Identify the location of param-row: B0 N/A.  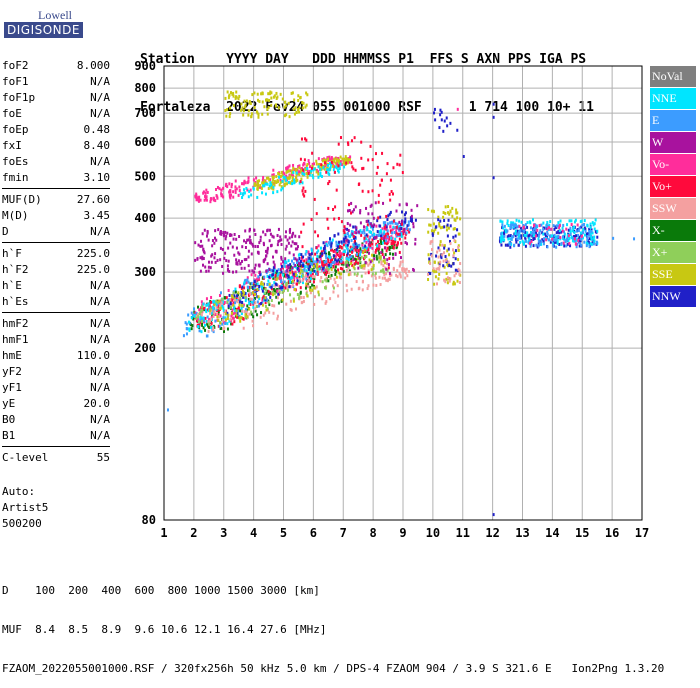
(56, 420).